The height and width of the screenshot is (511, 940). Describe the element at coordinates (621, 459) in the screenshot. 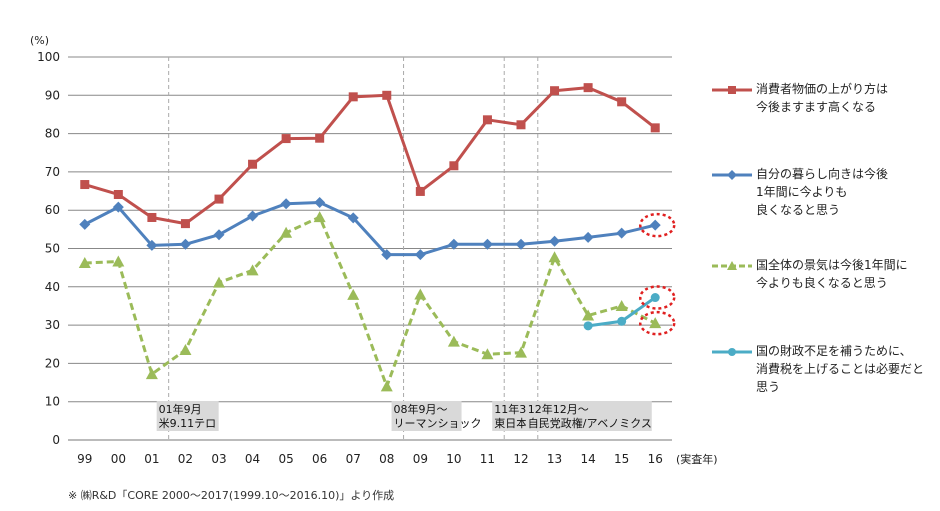

I see `x-tick-label: 15` at that location.